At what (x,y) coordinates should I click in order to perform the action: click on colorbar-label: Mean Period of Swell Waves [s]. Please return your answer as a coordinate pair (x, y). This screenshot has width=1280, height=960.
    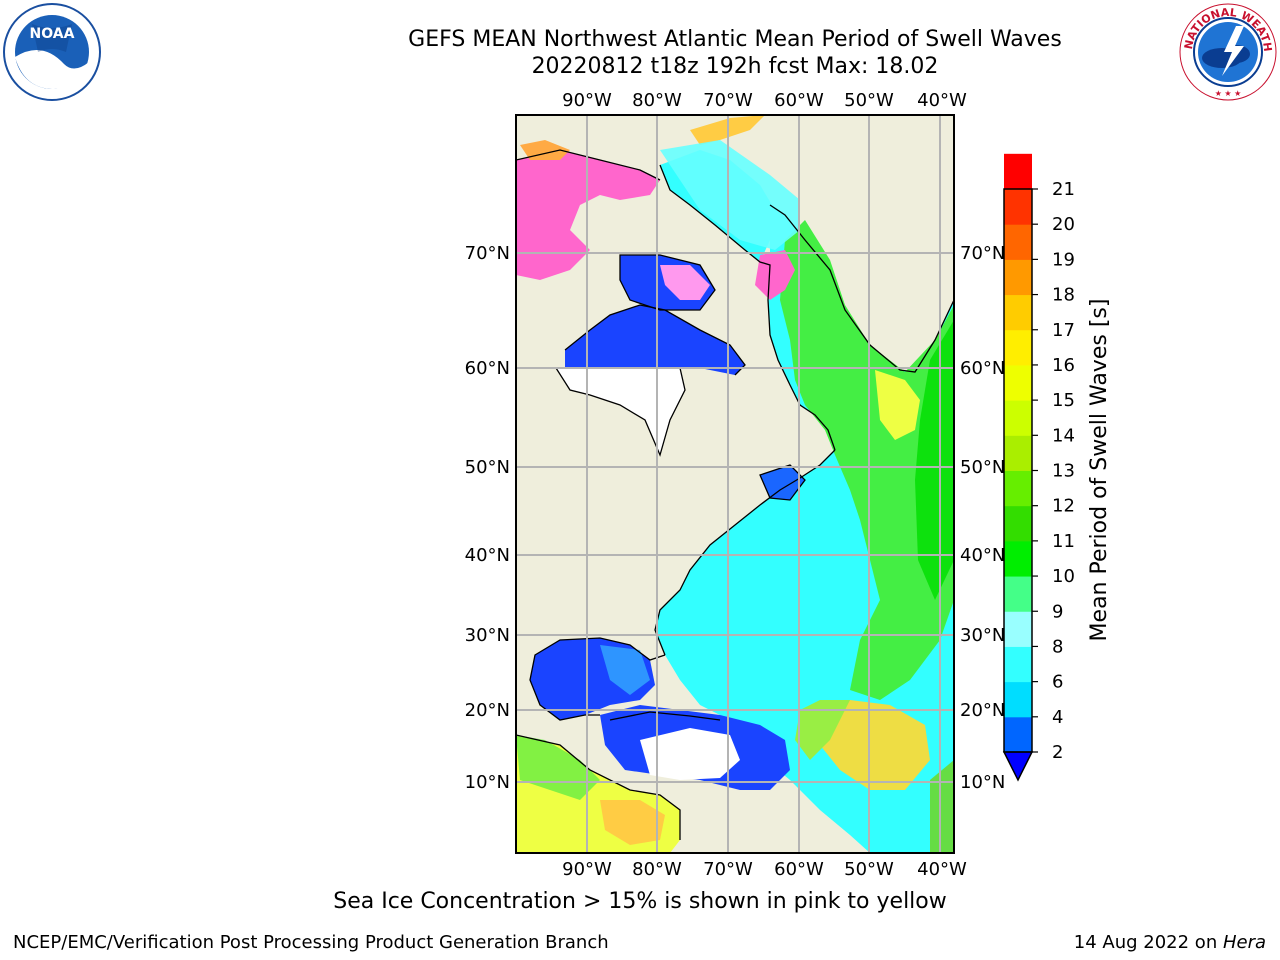
    Looking at the image, I should click on (1099, 470).